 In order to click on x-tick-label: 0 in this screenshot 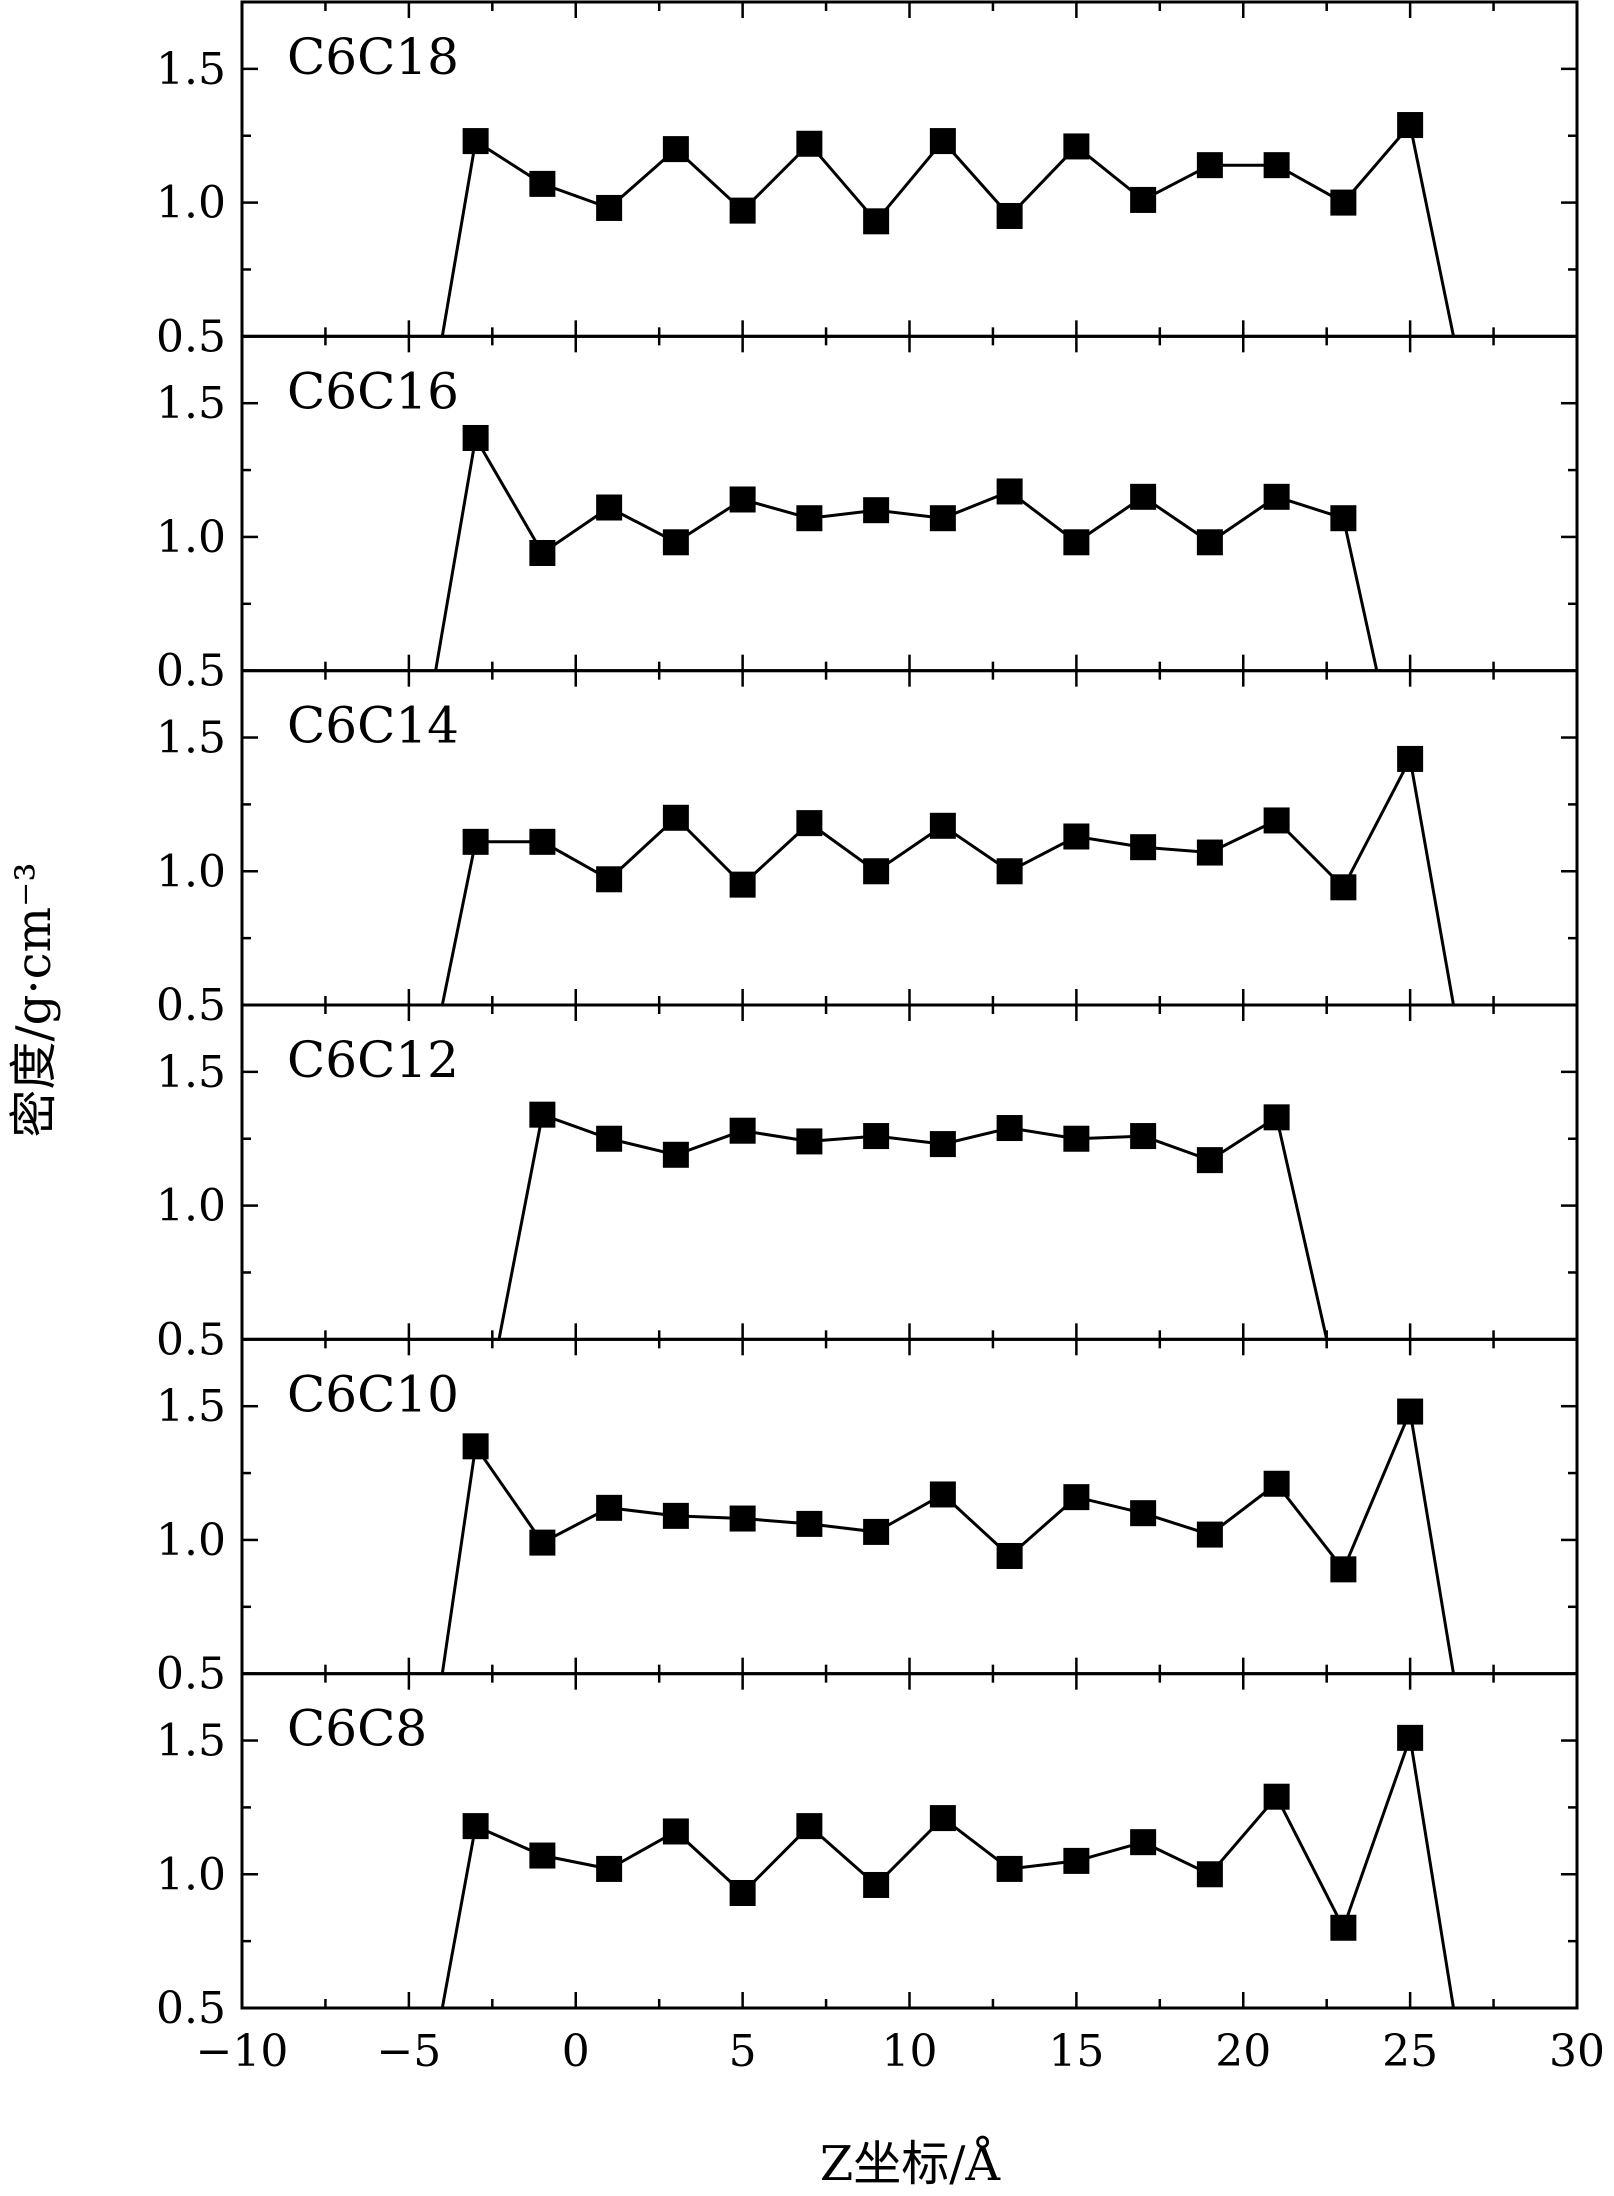, I will do `click(576, 2051)`.